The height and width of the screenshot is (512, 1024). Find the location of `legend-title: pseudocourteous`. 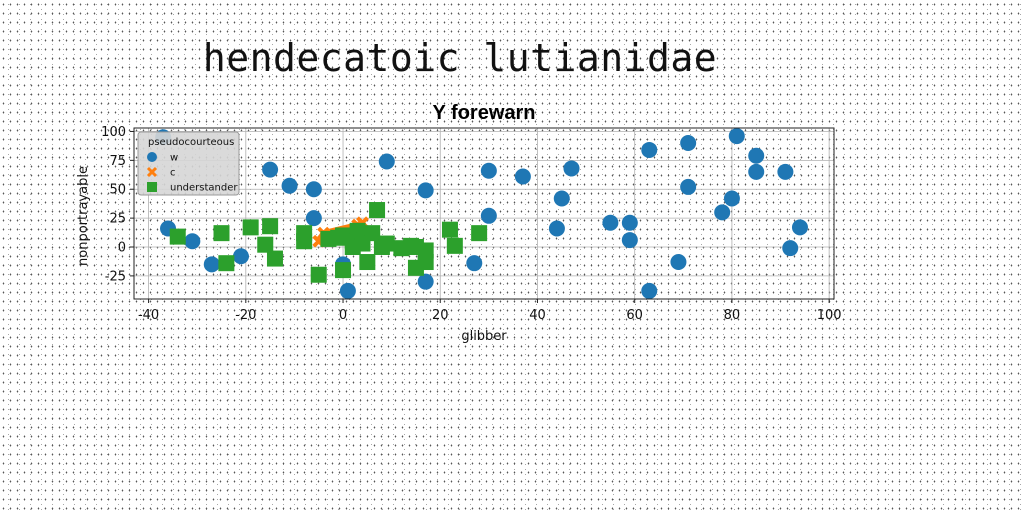

legend-title: pseudocourteous is located at coordinates (191, 142).